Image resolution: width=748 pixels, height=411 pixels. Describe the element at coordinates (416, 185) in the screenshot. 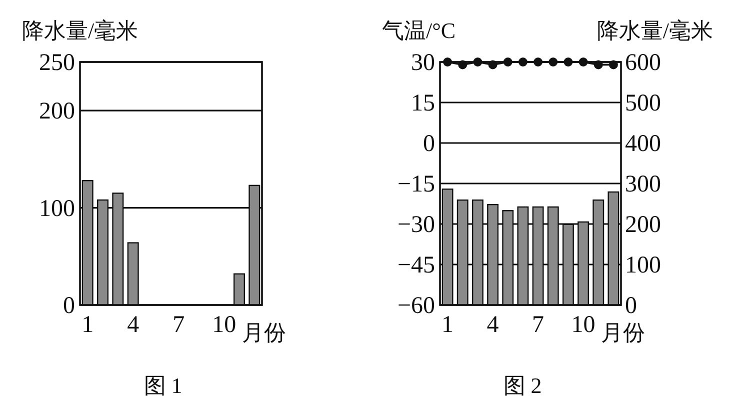

I see `y-tick-label: −15` at that location.